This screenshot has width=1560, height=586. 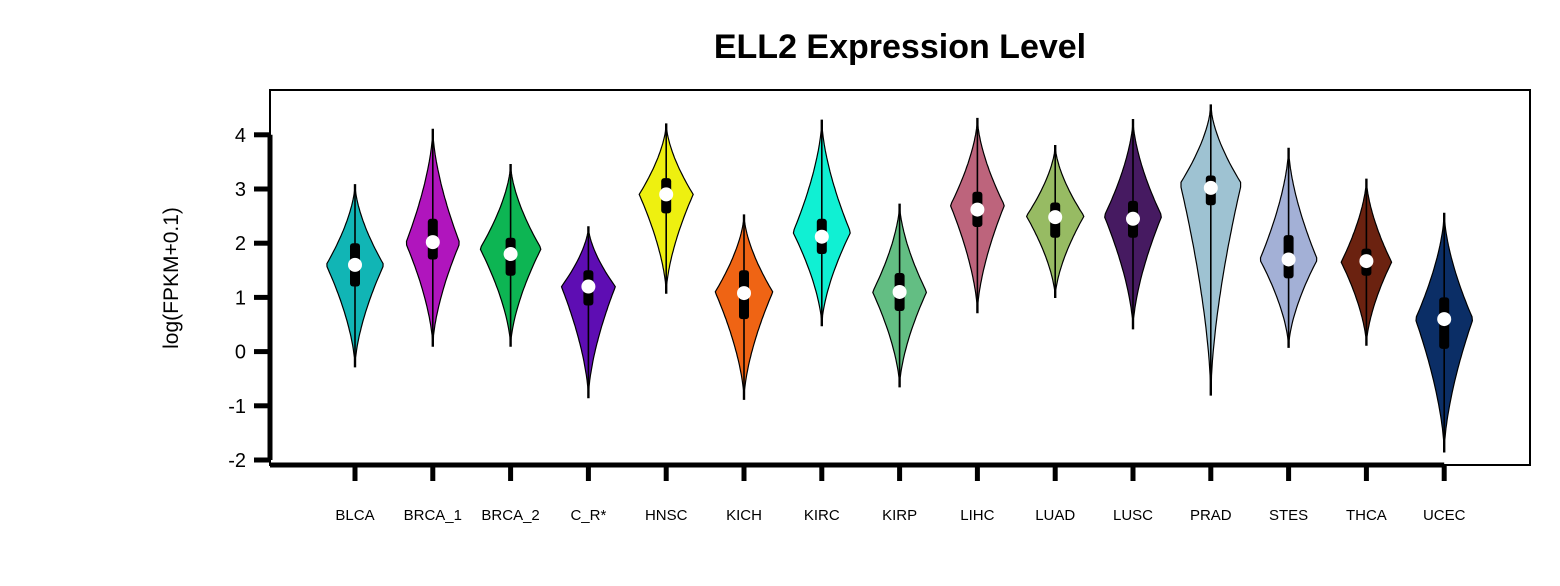 What do you see at coordinates (1366, 515) in the screenshot?
I see `x-tick-label: THCA` at bounding box center [1366, 515].